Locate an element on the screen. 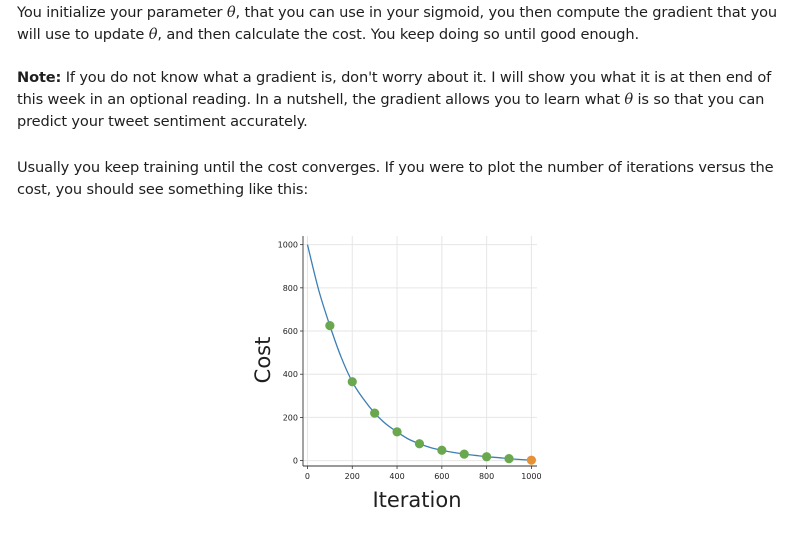 The image size is (802, 558). y-tick-label: 800 is located at coordinates (290, 288).